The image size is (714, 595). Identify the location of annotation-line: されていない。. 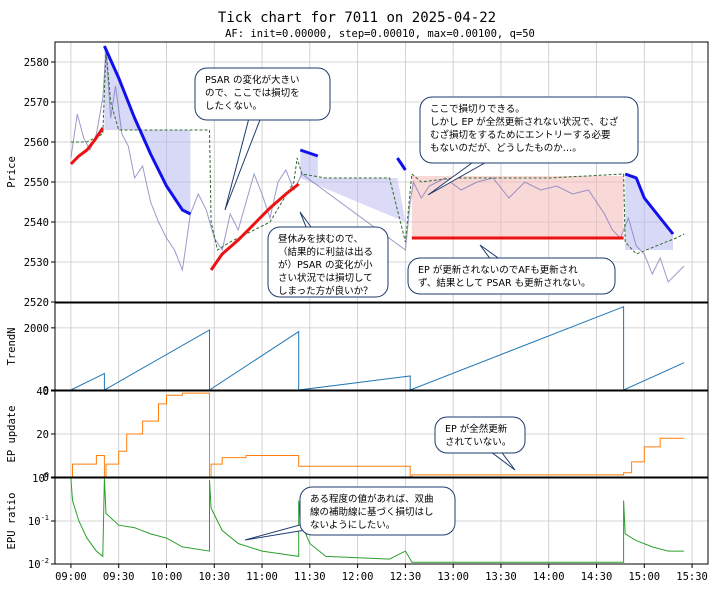
(478, 442).